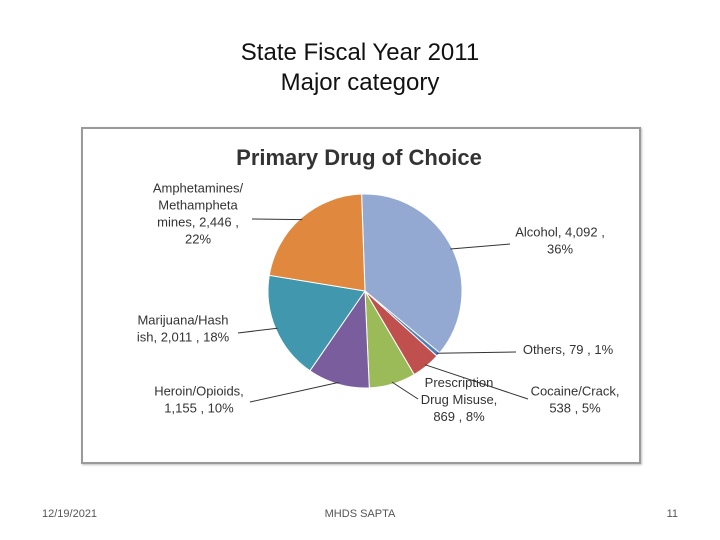 Image resolution: width=720 pixels, height=540 pixels. I want to click on data-label-heroin-opioids: Heroin/Opioids, 1,155 , 10%, so click(199, 400).